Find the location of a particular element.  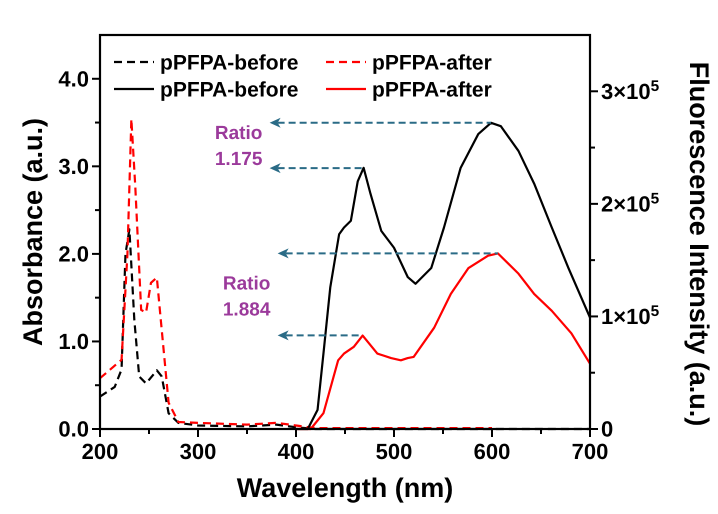

y-axis-title: Absorbance (a.u.) is located at coordinates (33, 232).